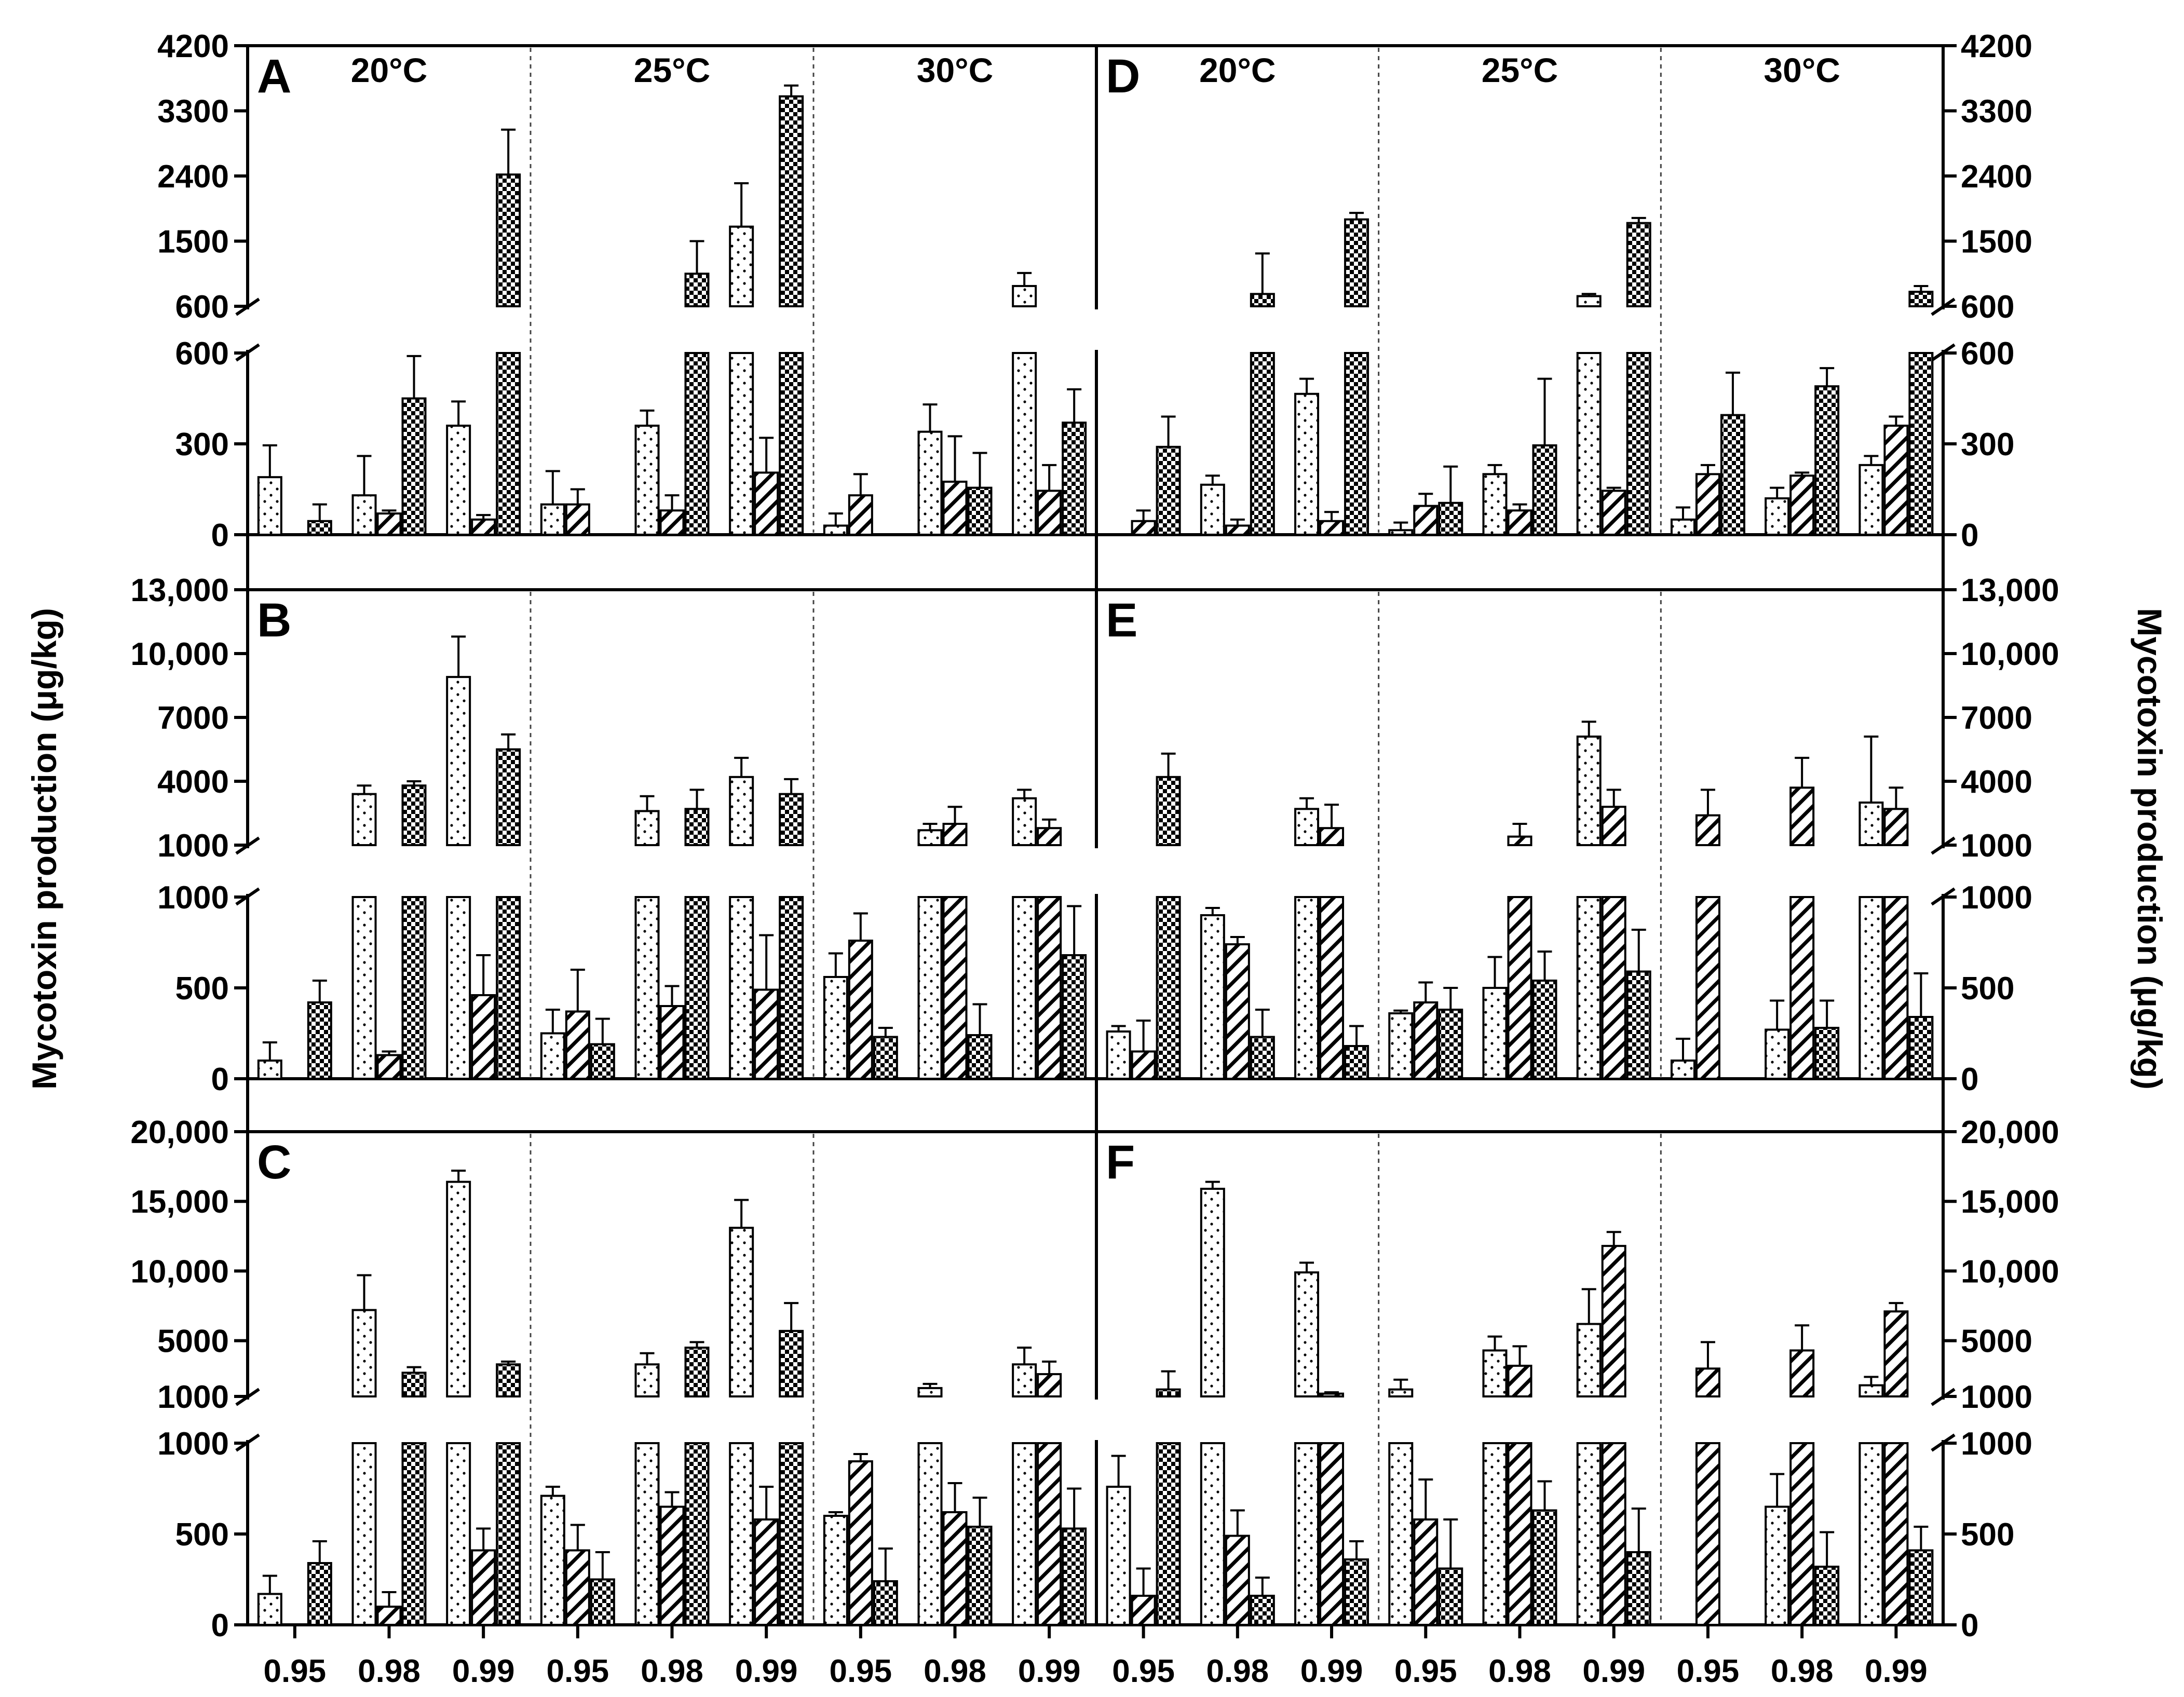 The height and width of the screenshot is (1697, 2184). I want to click on temperature-label: 25°C, so click(1520, 70).